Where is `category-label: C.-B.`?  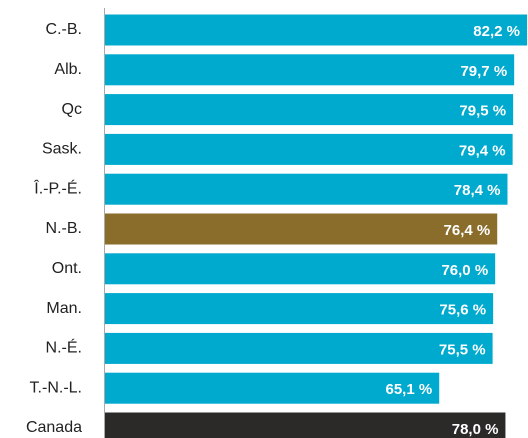
category-label: C.-B. is located at coordinates (64, 29).